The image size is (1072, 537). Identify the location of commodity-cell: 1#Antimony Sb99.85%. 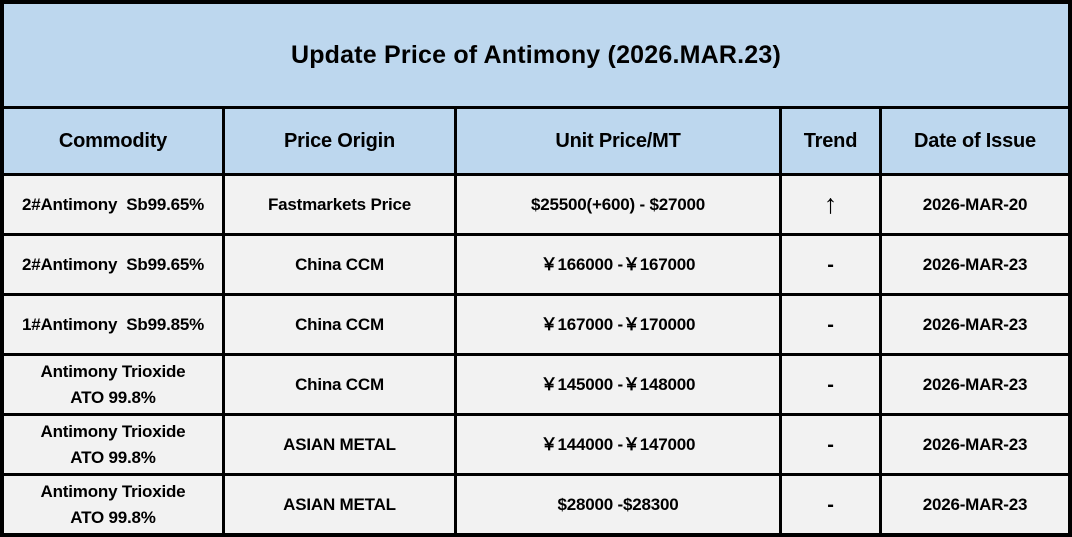
(113, 324).